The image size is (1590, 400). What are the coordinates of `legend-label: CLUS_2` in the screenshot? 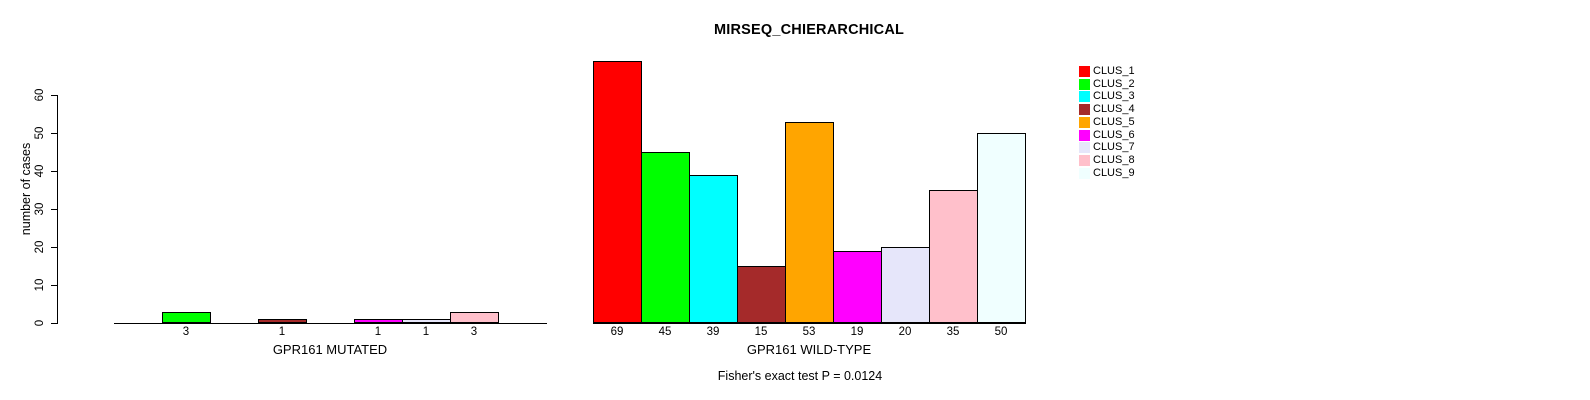 It's located at (1114, 83).